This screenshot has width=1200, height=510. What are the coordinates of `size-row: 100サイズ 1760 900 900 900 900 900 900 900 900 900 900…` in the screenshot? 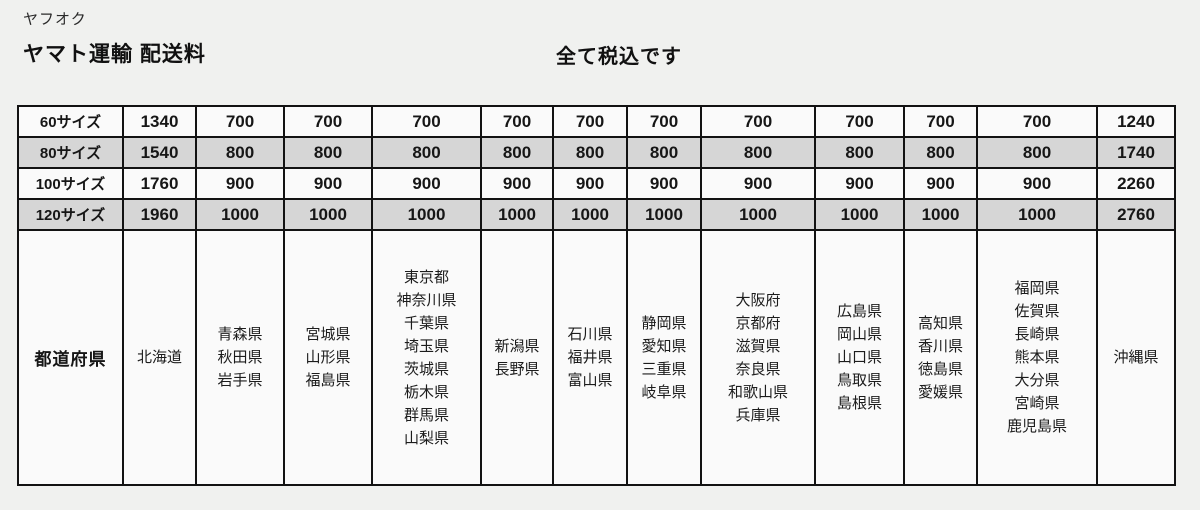 It's located at (596, 183).